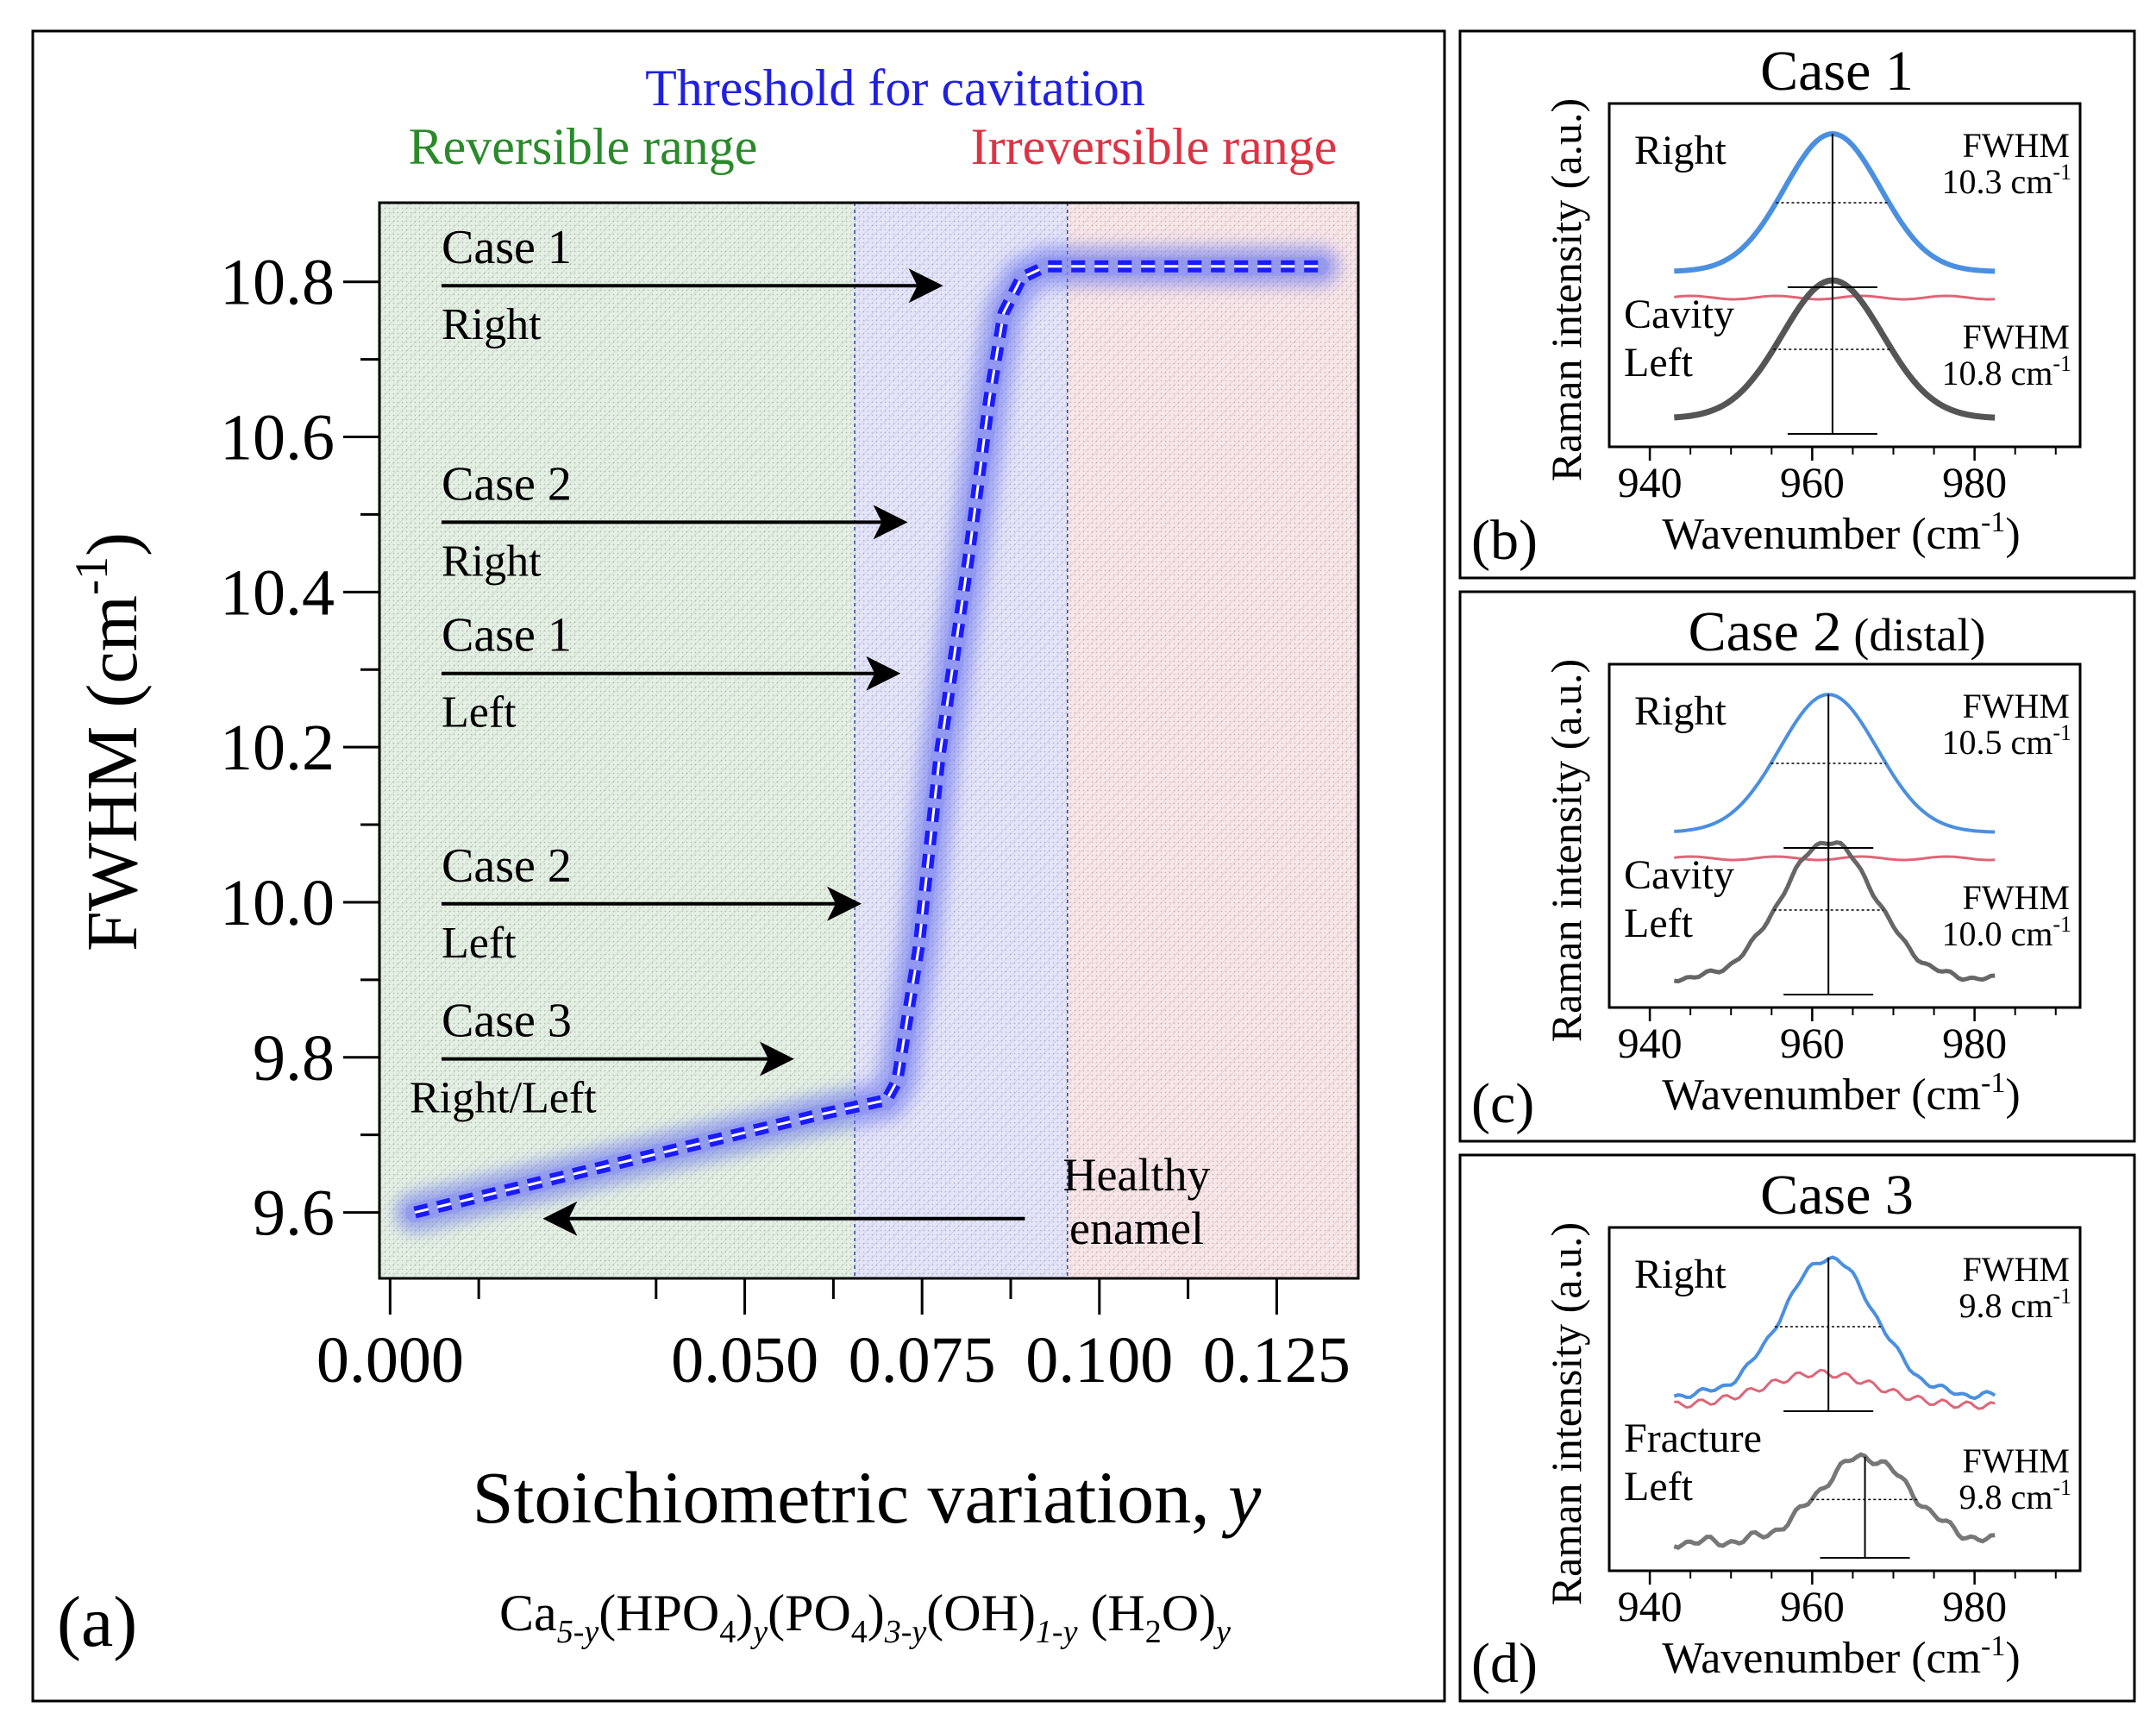  I want to click on y-tick-label: 10.6, so click(277, 438).